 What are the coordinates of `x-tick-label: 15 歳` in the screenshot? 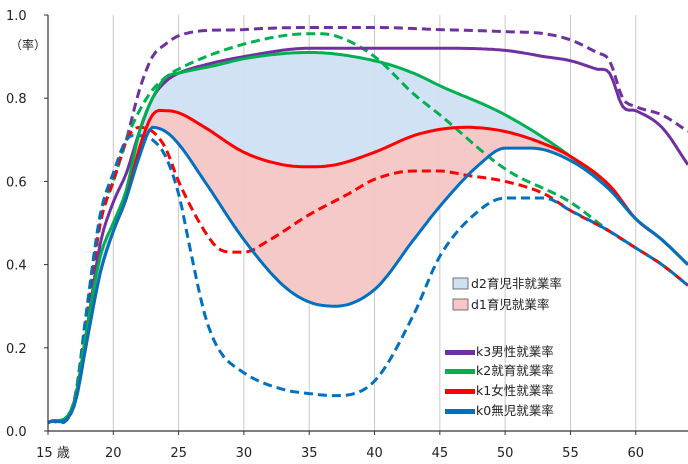 It's located at (53, 453).